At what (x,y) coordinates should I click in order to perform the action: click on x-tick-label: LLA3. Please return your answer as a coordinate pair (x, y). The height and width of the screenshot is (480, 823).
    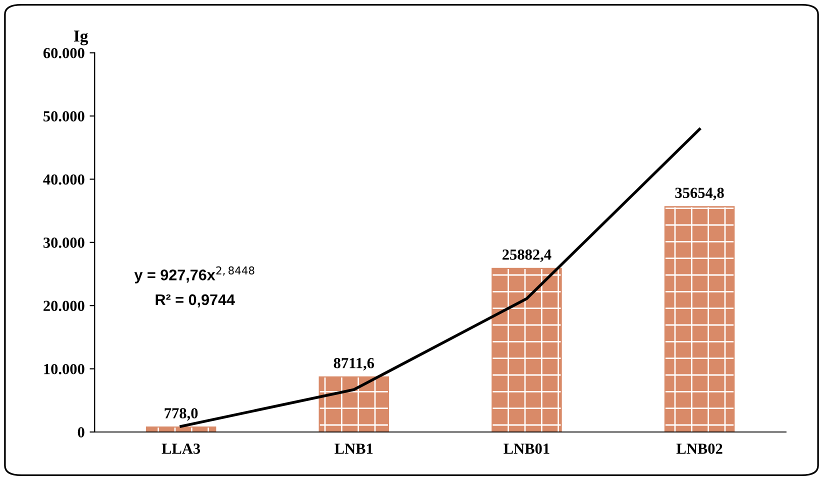
    Looking at the image, I should click on (181, 449).